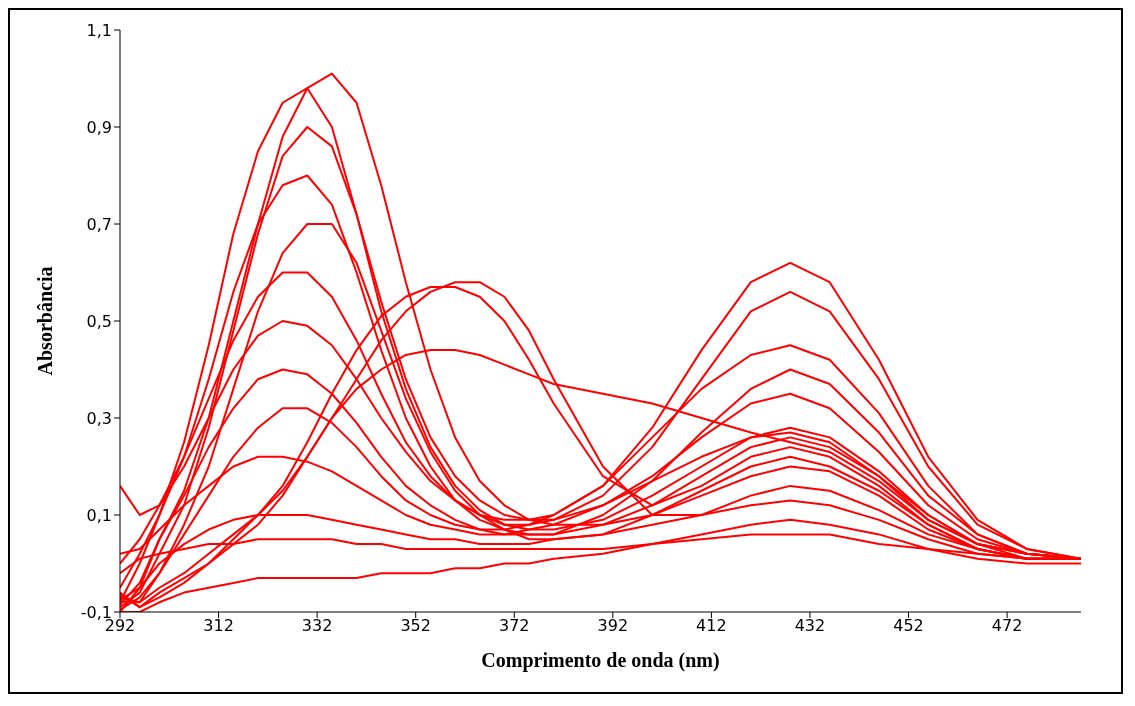 The image size is (1135, 706). What do you see at coordinates (1007, 626) in the screenshot?
I see `x-tick-label: 472` at bounding box center [1007, 626].